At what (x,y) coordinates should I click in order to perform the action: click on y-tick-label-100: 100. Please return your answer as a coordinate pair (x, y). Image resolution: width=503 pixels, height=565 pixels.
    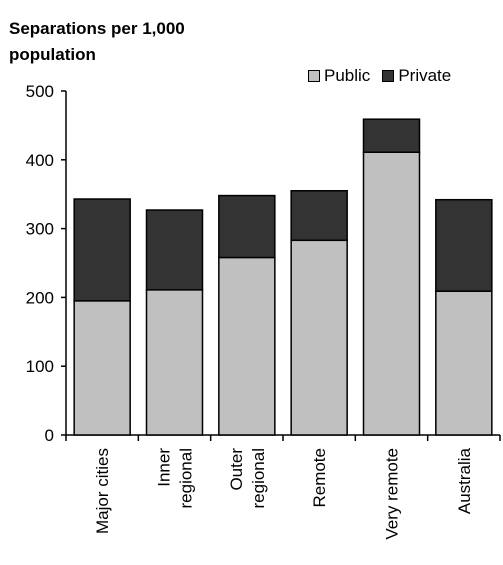
    Looking at the image, I should click on (40, 366).